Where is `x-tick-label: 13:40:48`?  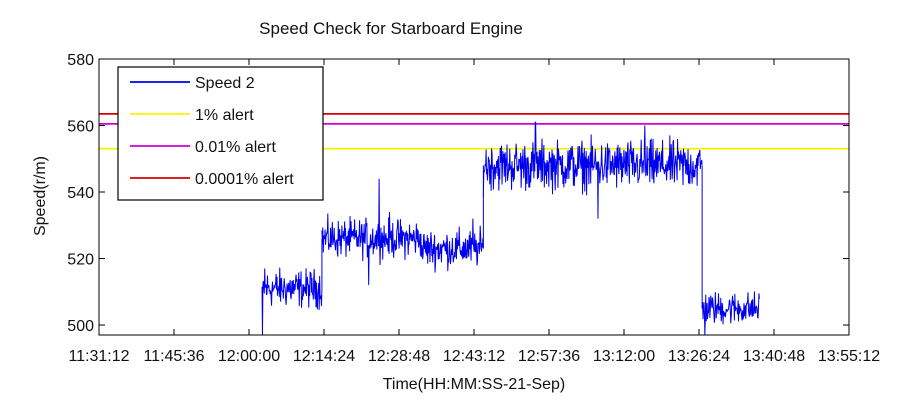 x-tick-label: 13:40:48 is located at coordinates (774, 356).